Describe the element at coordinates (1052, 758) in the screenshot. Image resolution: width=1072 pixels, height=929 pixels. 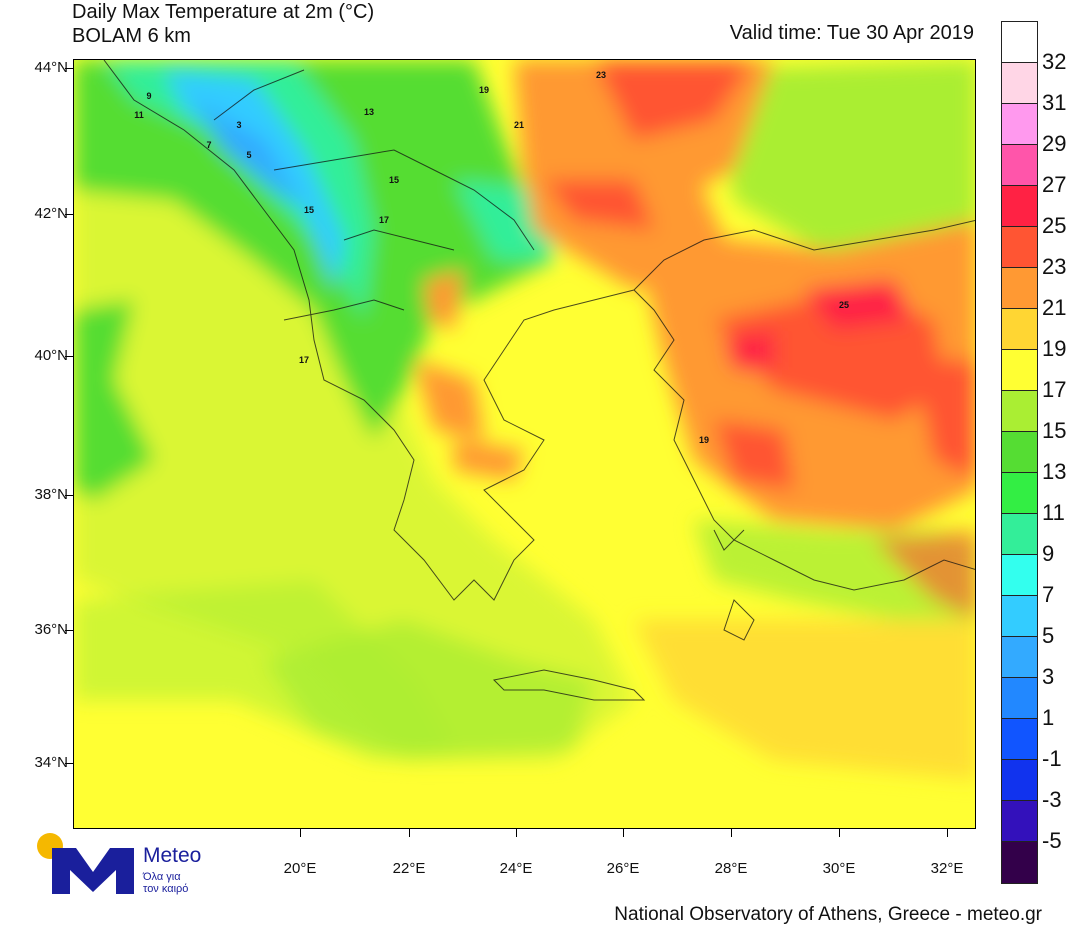
I see `legend-label: -1` at that location.